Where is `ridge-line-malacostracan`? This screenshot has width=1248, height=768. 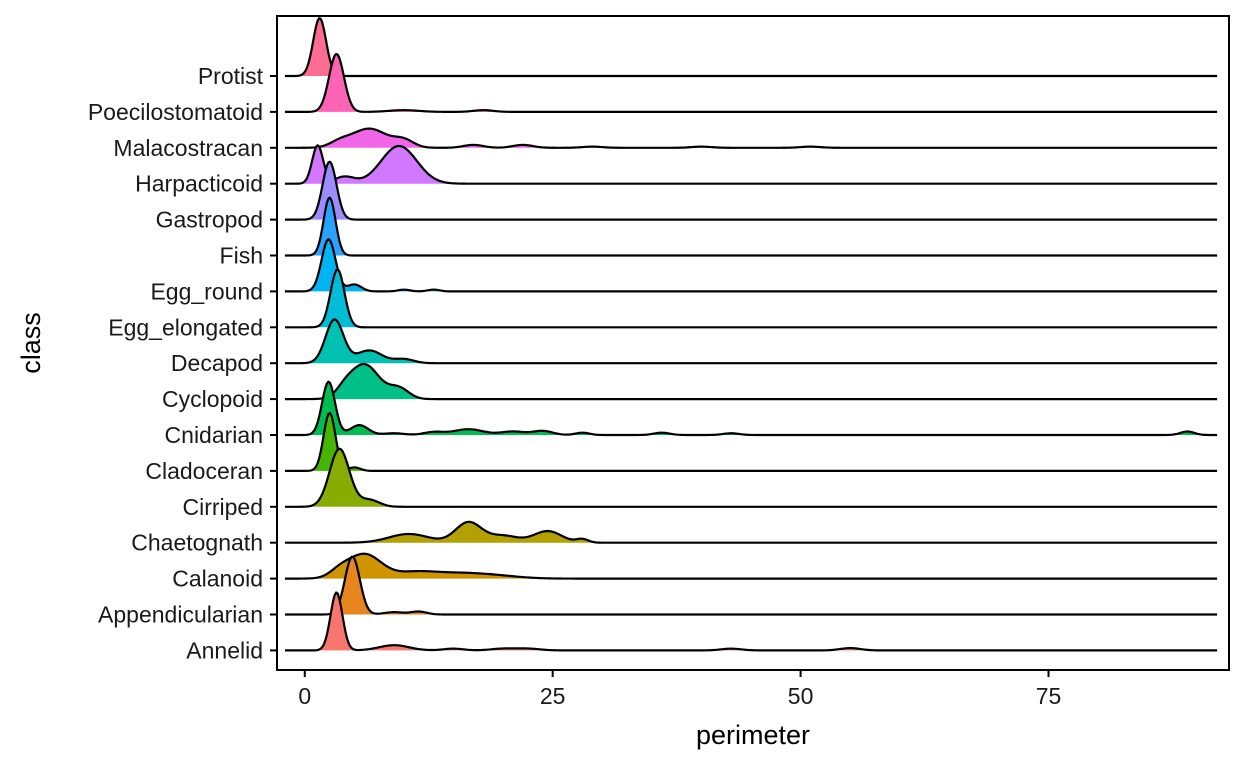
ridge-line-malacostracan is located at coordinates (751, 138).